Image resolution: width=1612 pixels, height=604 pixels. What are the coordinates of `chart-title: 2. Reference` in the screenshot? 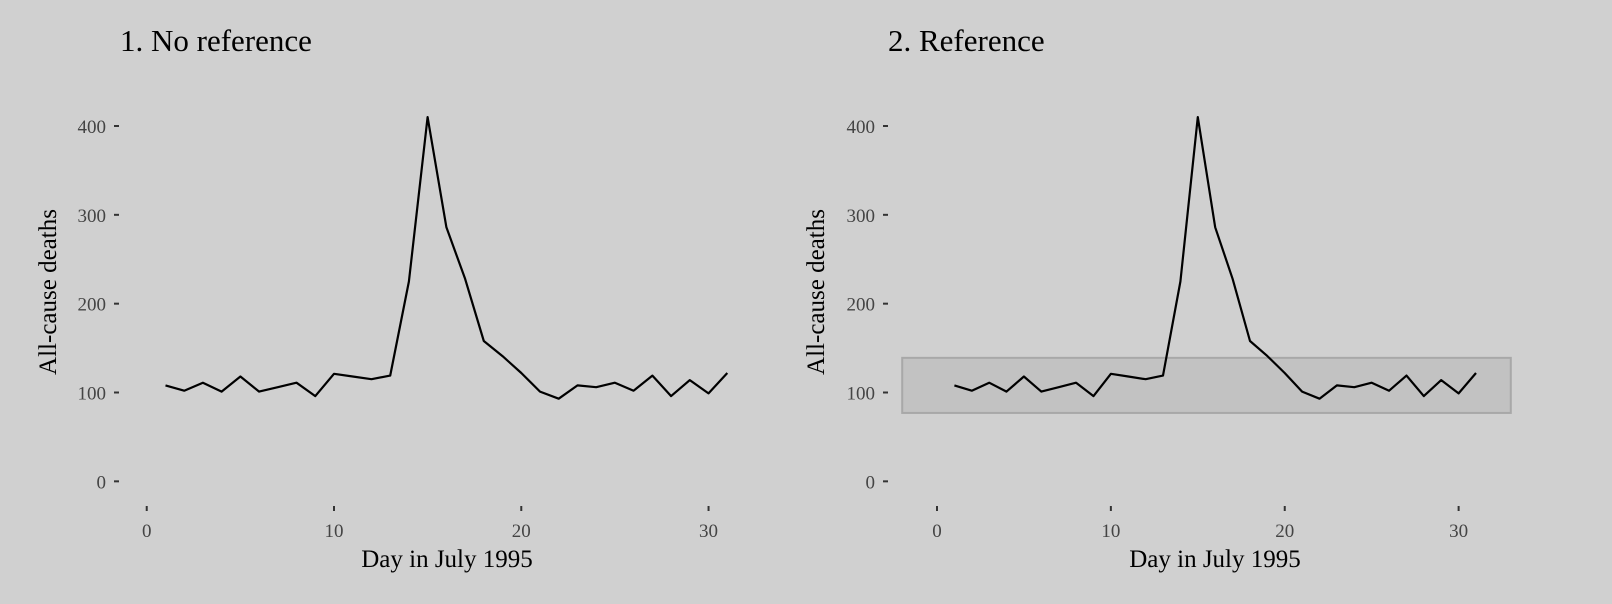 It's located at (966, 40).